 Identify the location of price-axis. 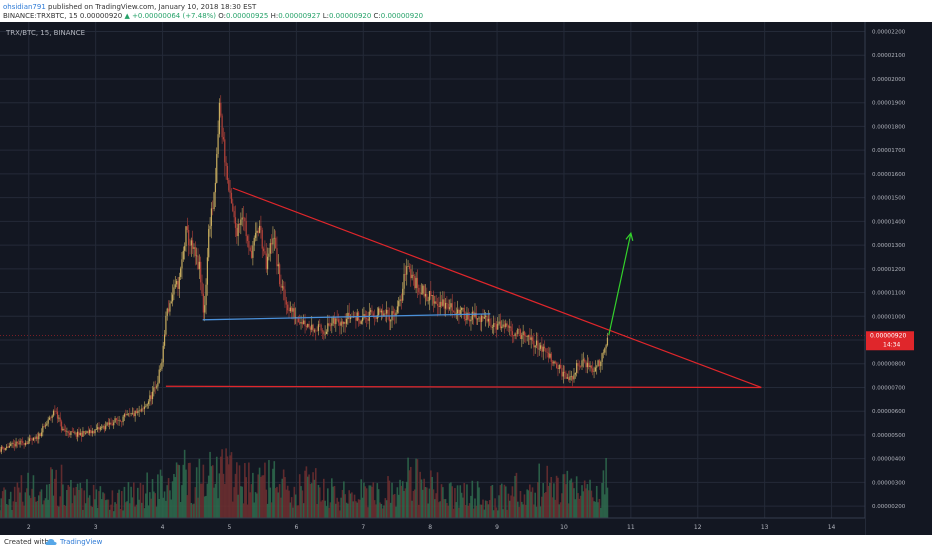
(898, 278).